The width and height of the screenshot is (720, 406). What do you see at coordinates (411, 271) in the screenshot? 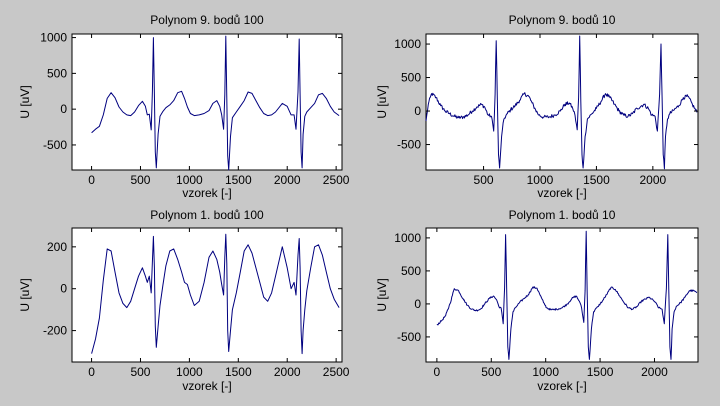
I see `subplot-4-ytick-label: 500` at bounding box center [411, 271].